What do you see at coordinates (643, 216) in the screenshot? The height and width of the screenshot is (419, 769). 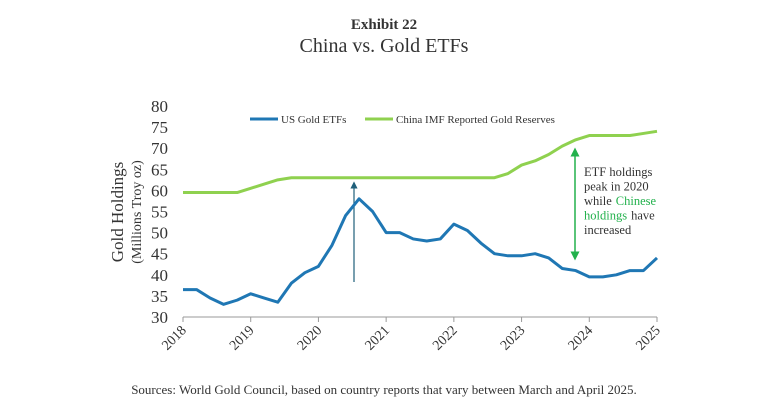 I see `annotation-text: have` at bounding box center [643, 216].